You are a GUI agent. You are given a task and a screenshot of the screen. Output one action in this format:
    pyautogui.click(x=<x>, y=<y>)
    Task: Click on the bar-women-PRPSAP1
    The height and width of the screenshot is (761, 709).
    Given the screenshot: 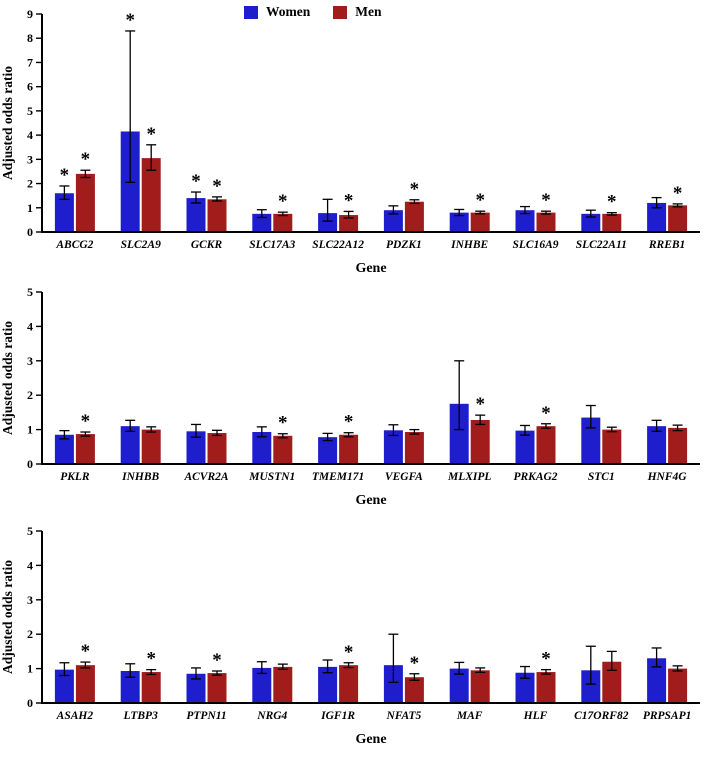 What is the action you would take?
    pyautogui.click(x=657, y=680)
    